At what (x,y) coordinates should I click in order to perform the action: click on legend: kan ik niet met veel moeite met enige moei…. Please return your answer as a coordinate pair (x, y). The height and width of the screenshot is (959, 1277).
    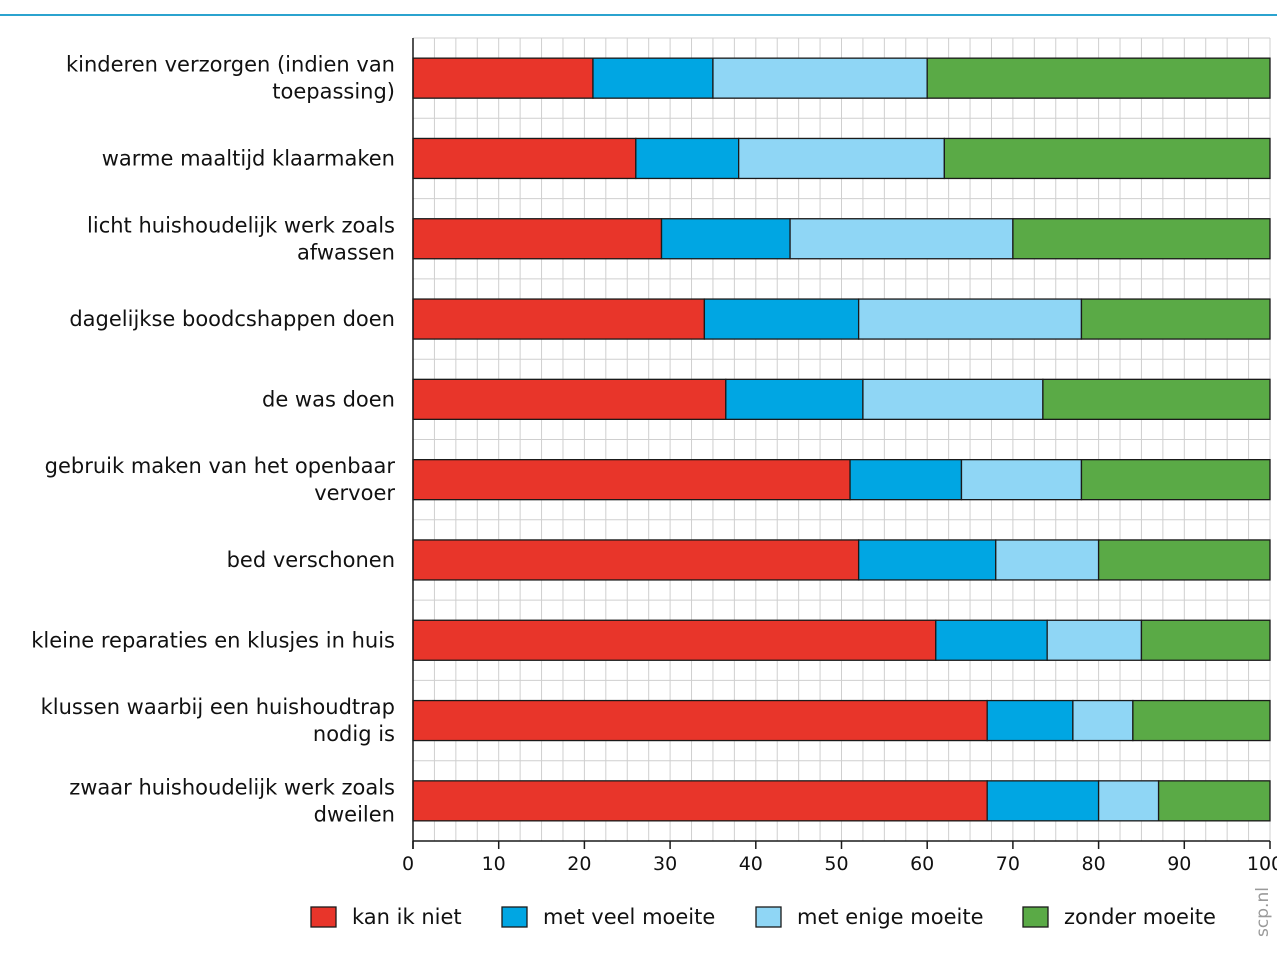
    Looking at the image, I should click on (763, 917).